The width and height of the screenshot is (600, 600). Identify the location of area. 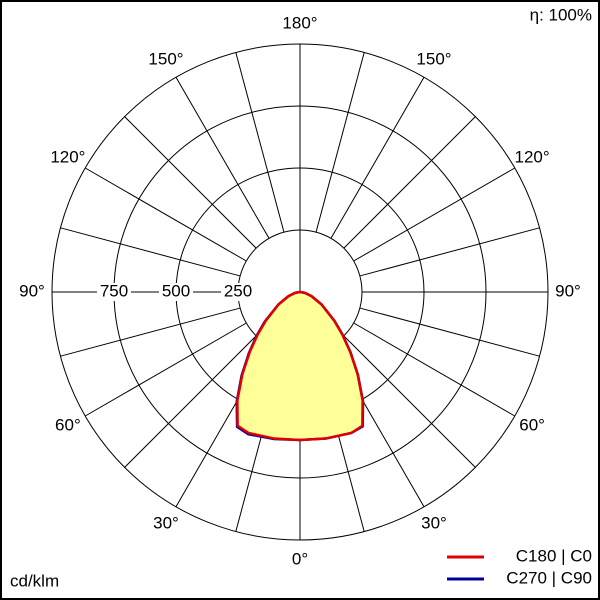
(300, 366).